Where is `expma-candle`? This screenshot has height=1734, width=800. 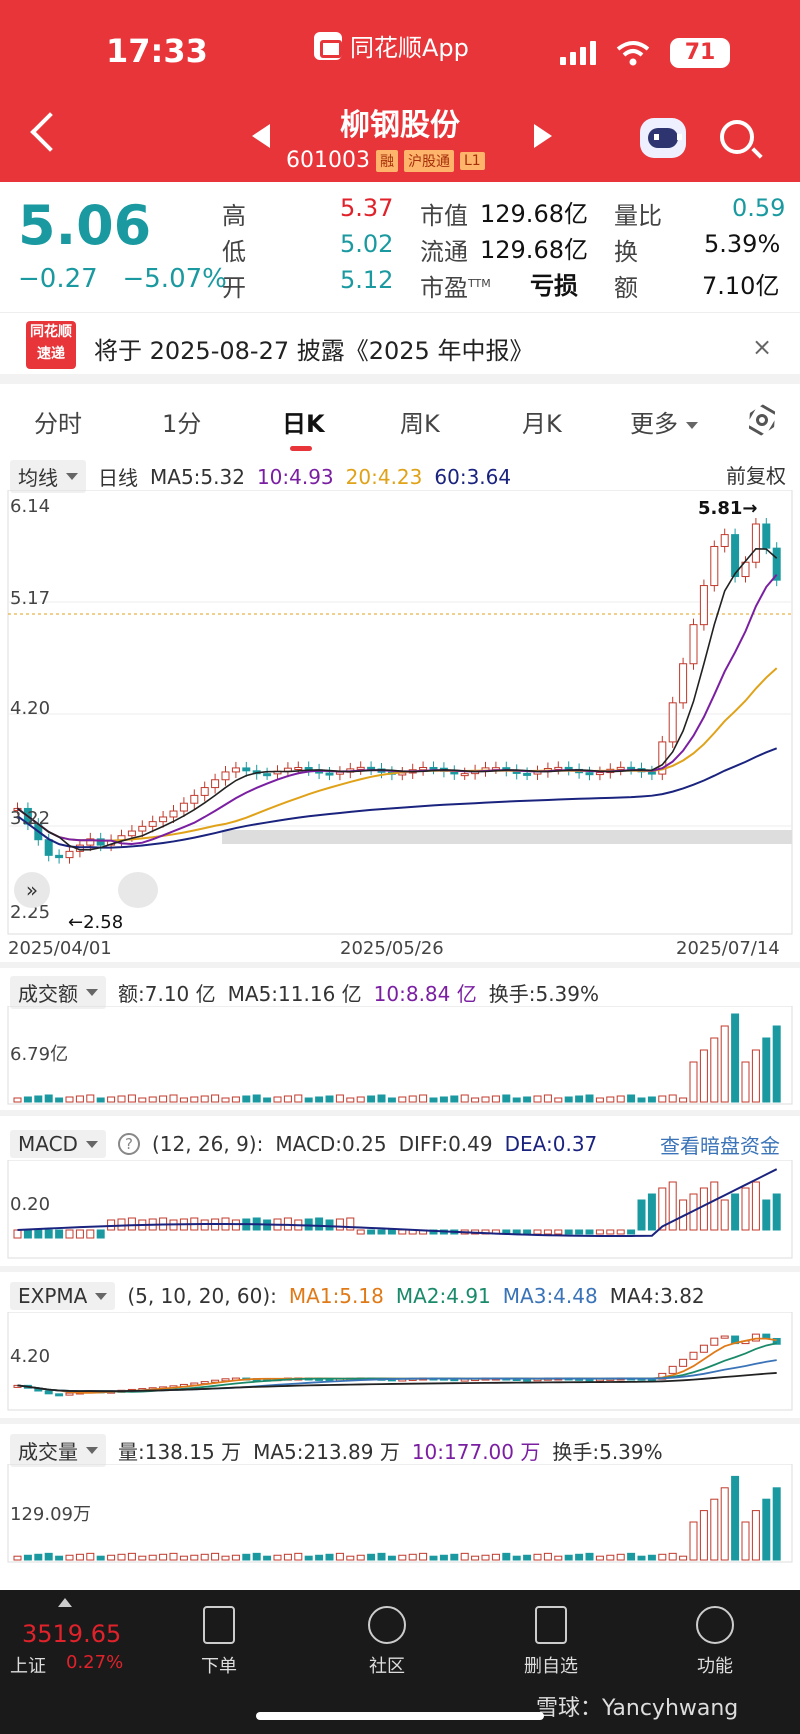 expma-candle is located at coordinates (672, 1369).